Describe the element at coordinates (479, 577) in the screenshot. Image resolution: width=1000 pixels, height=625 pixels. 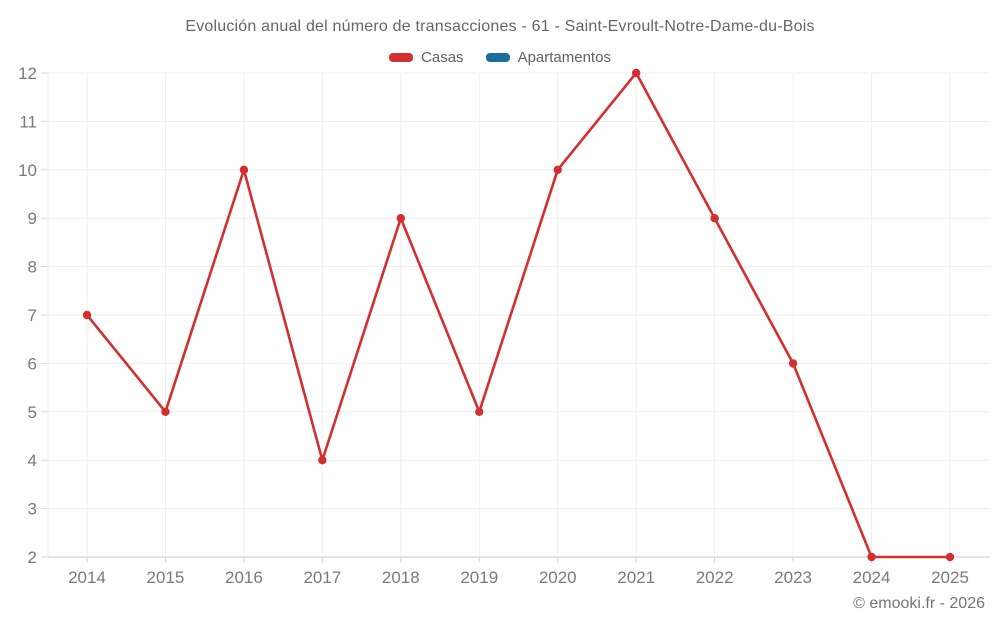
I see `x-tick-label: 2019` at that location.